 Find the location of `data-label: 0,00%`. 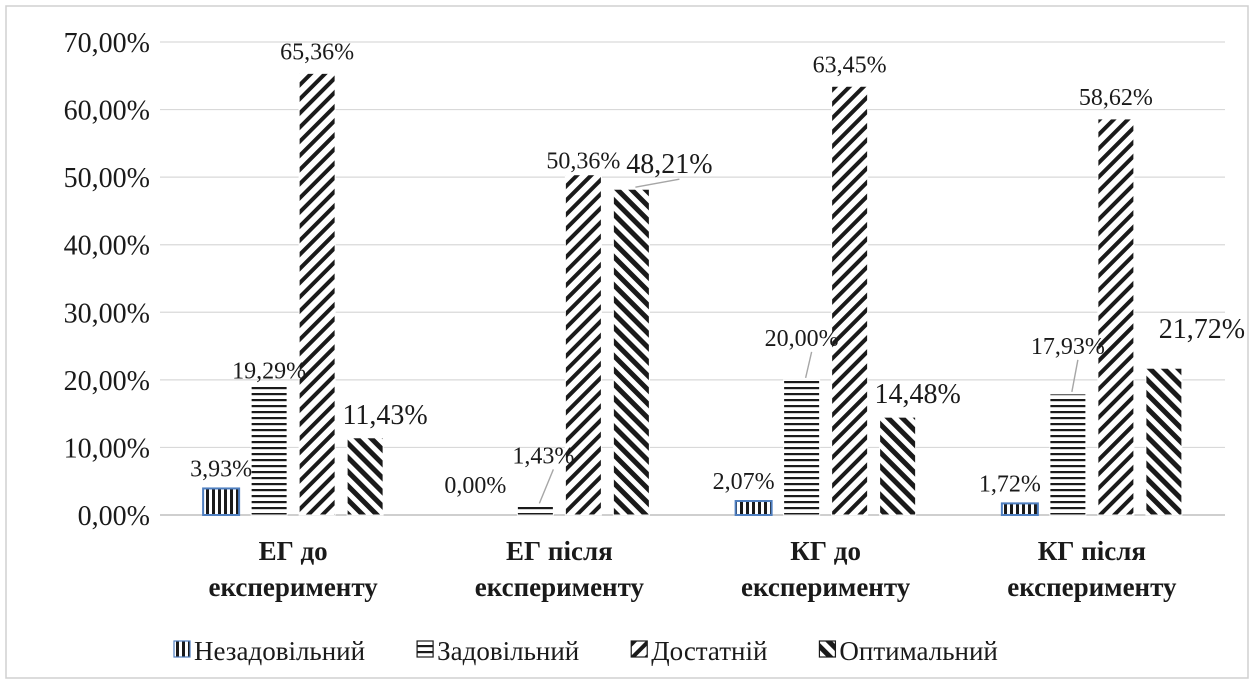

data-label: 0,00% is located at coordinates (475, 486).